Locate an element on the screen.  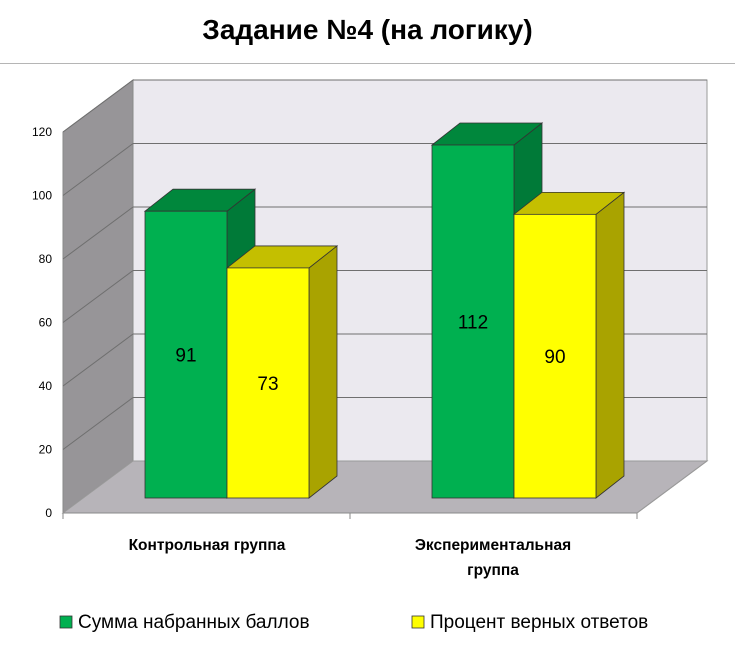
title-divider is located at coordinates (367, 63).